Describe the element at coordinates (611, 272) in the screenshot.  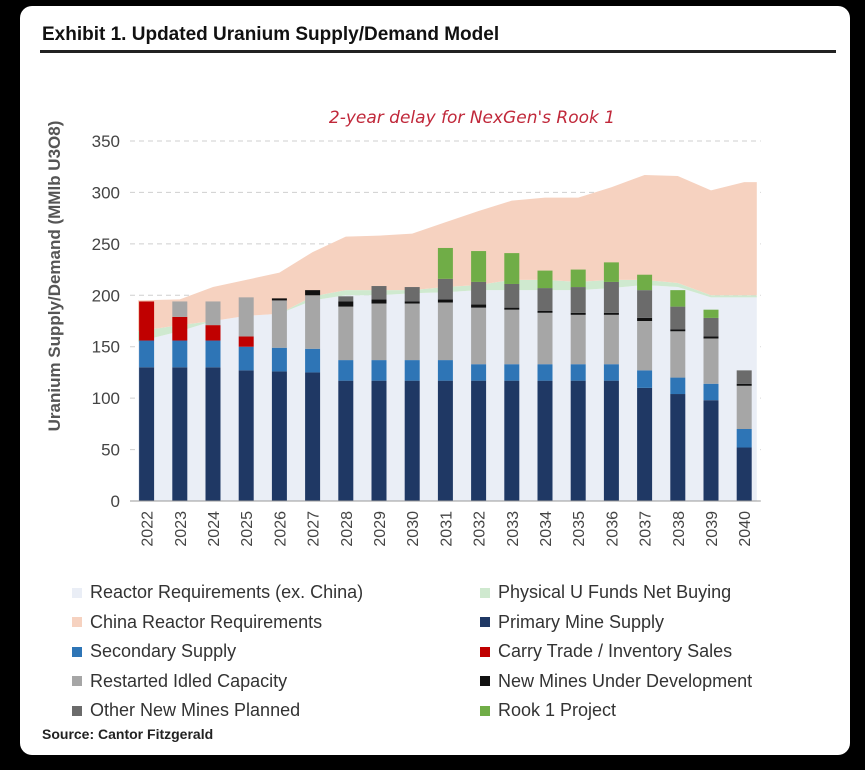
I see `bar-rook-1-project-2036` at that location.